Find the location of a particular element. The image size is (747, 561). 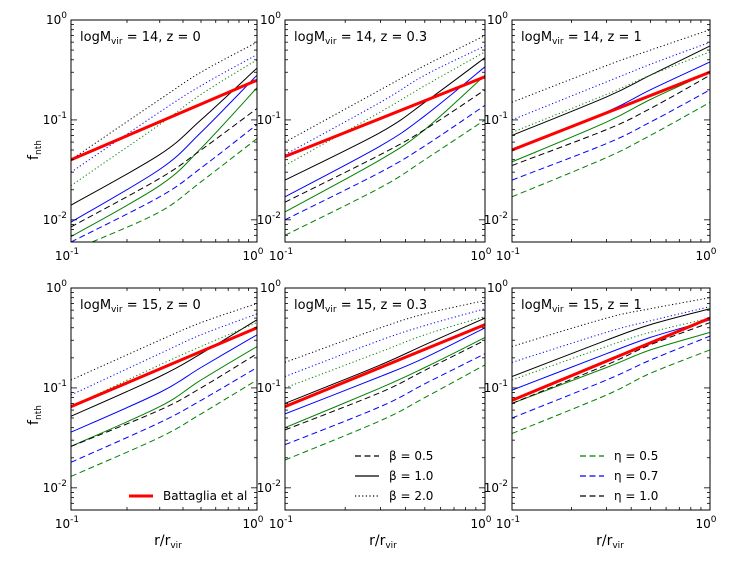

x-axis-label-3: r/rvir is located at coordinates (610, 542).